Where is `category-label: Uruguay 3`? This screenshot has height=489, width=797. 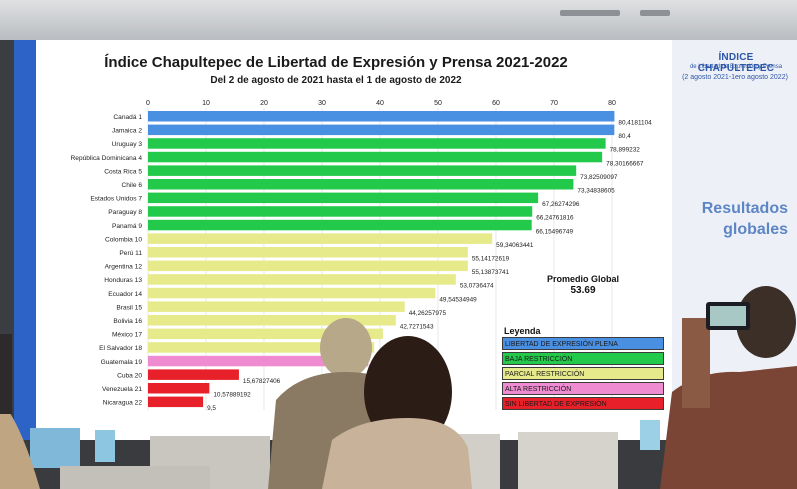
category-label: Uruguay 3 is located at coordinates (127, 144).